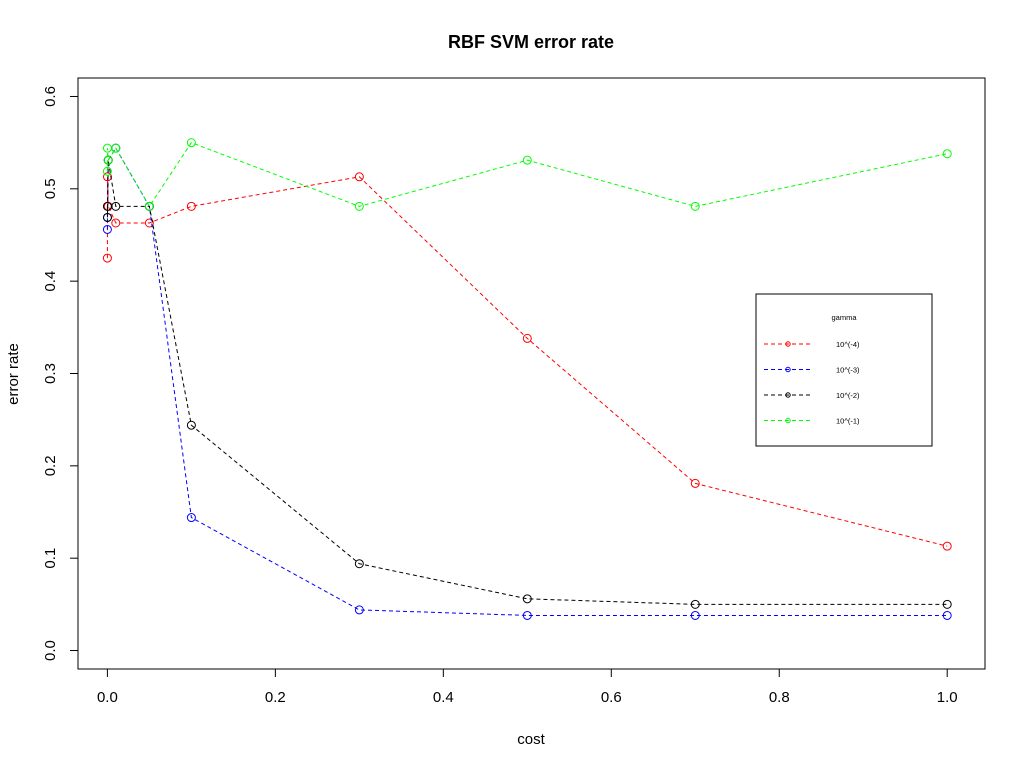 The height and width of the screenshot is (768, 1024). Describe the element at coordinates (50, 373) in the screenshot. I see `y-tick-label: 0.3` at that location.